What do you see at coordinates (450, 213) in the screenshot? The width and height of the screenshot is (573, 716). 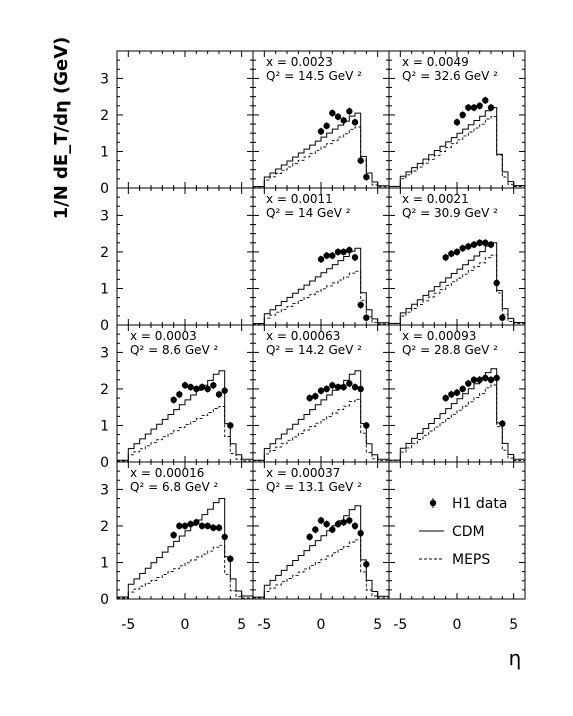 I see `panel-q2-label: Q² = 30.9 GeV ²` at bounding box center [450, 213].